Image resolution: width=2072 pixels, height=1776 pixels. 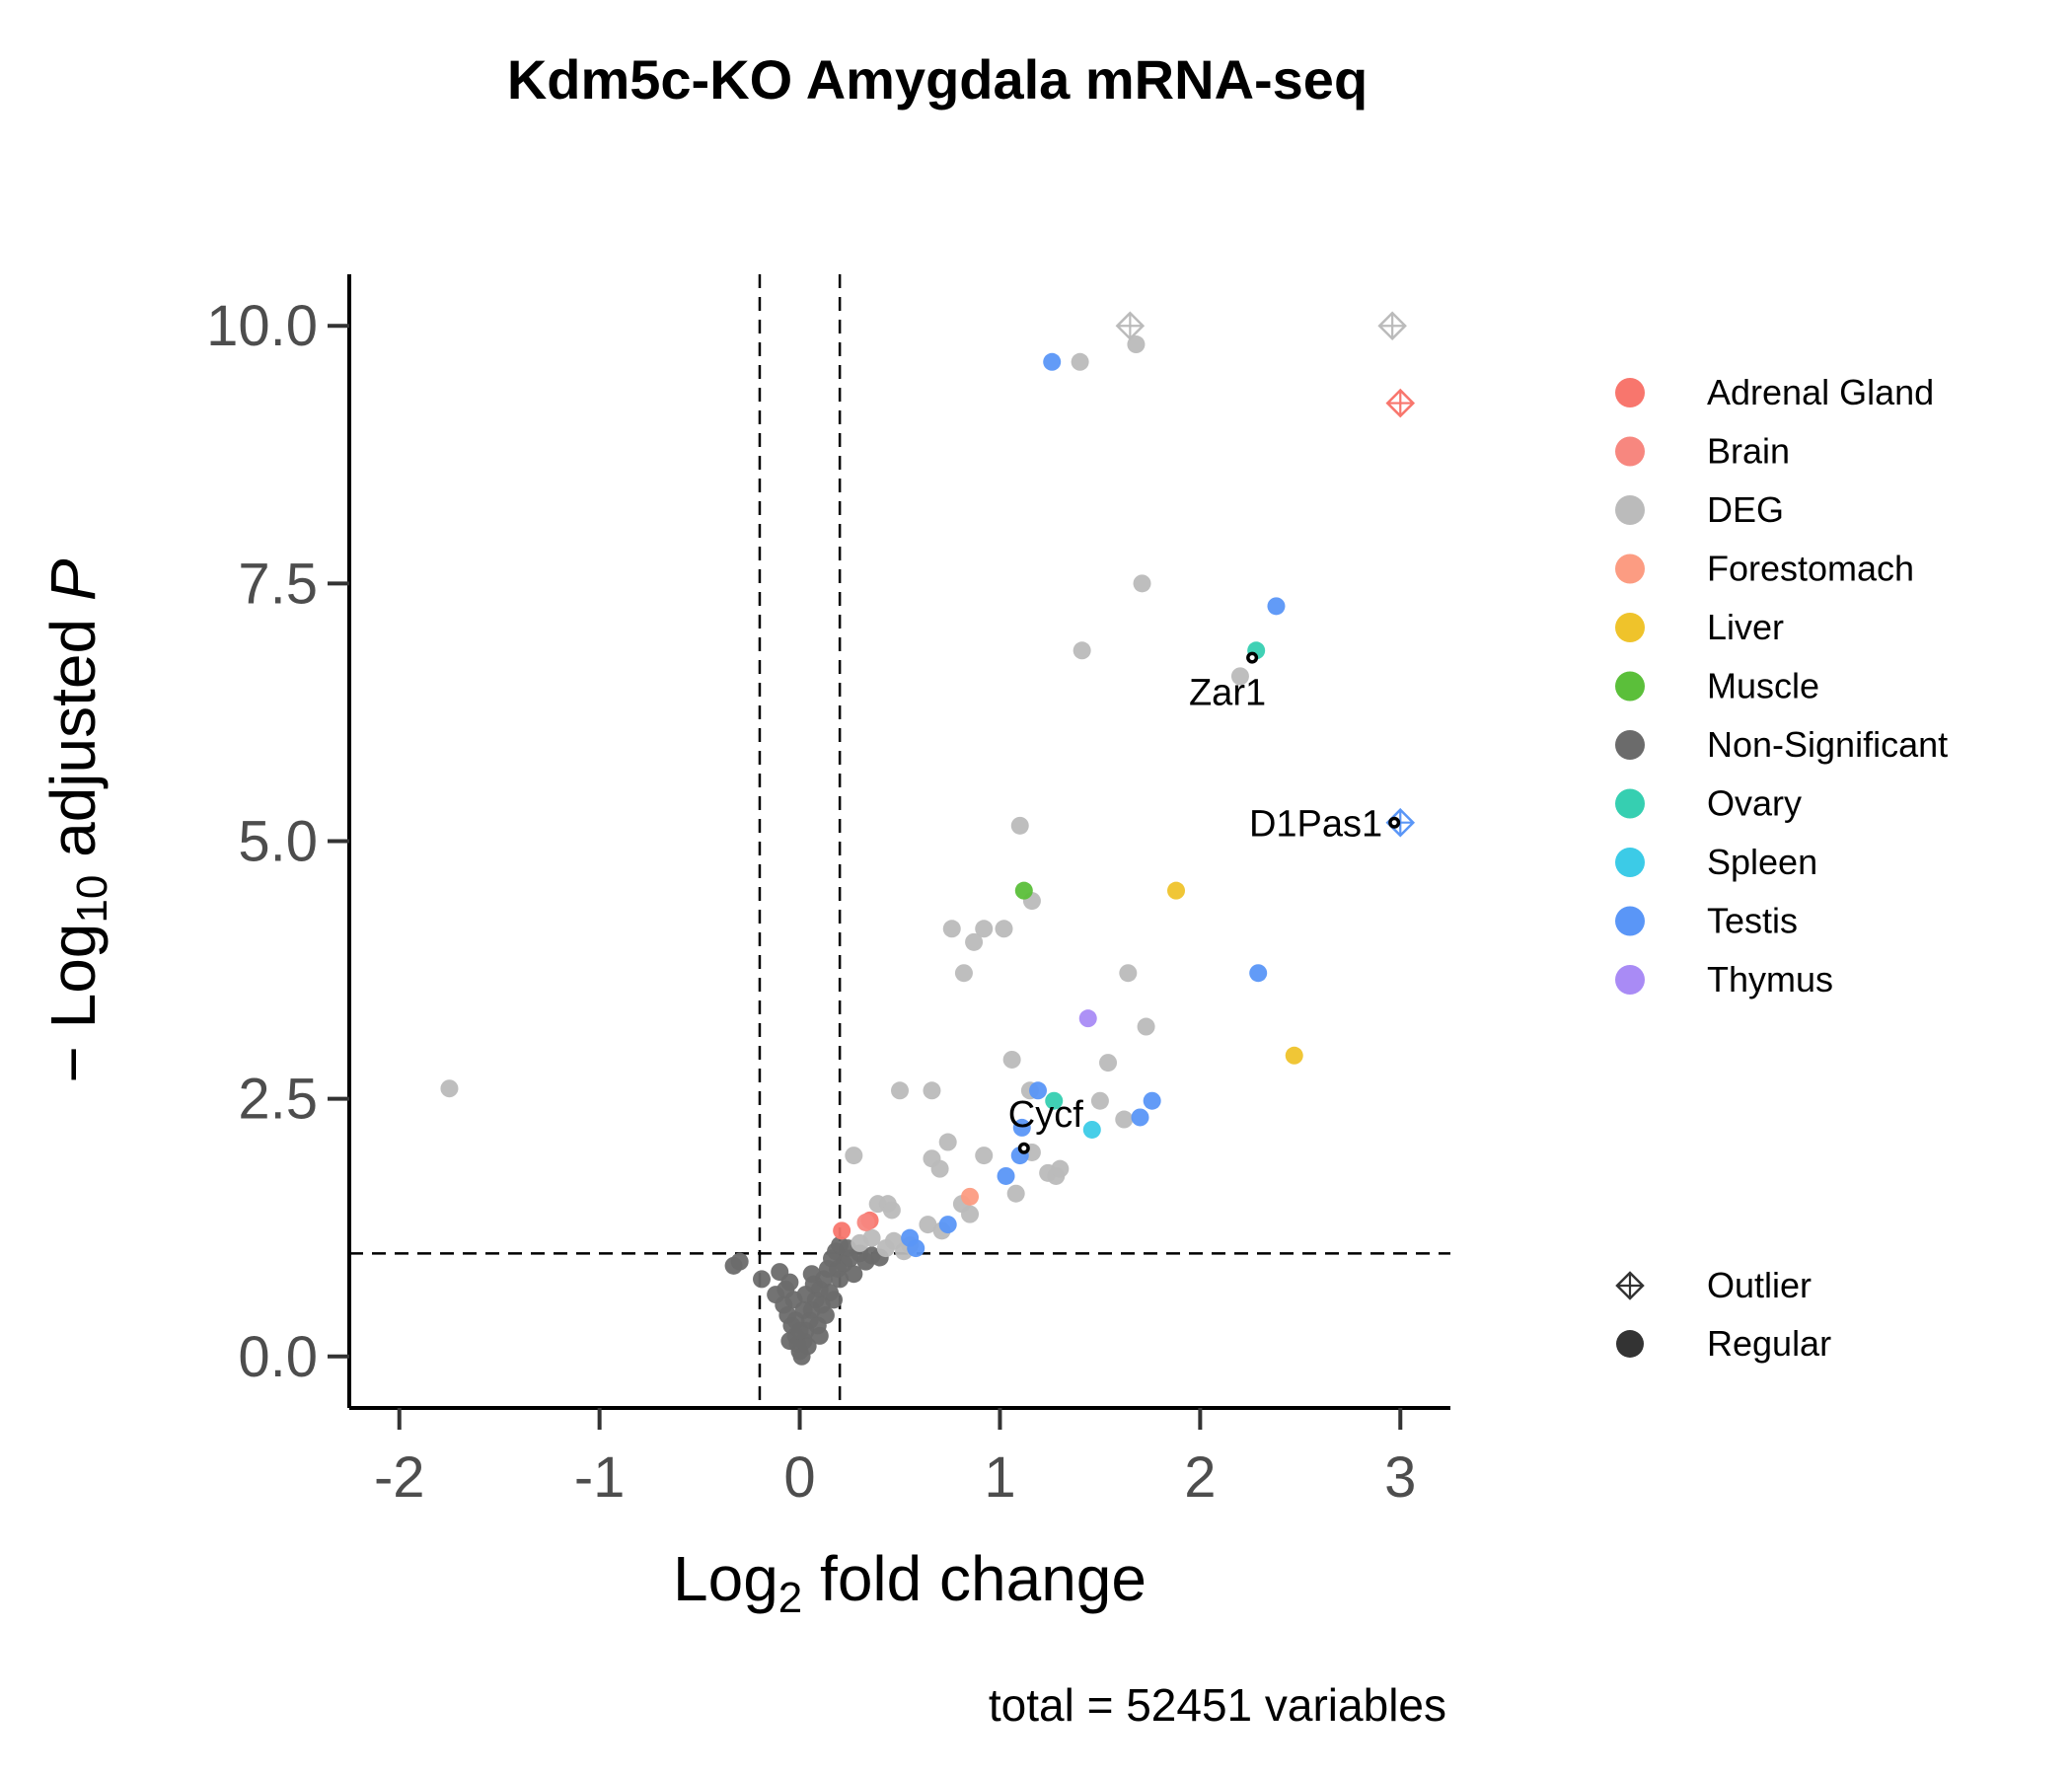 I want to click on y-axis-title-italic: P, so click(x=73, y=580).